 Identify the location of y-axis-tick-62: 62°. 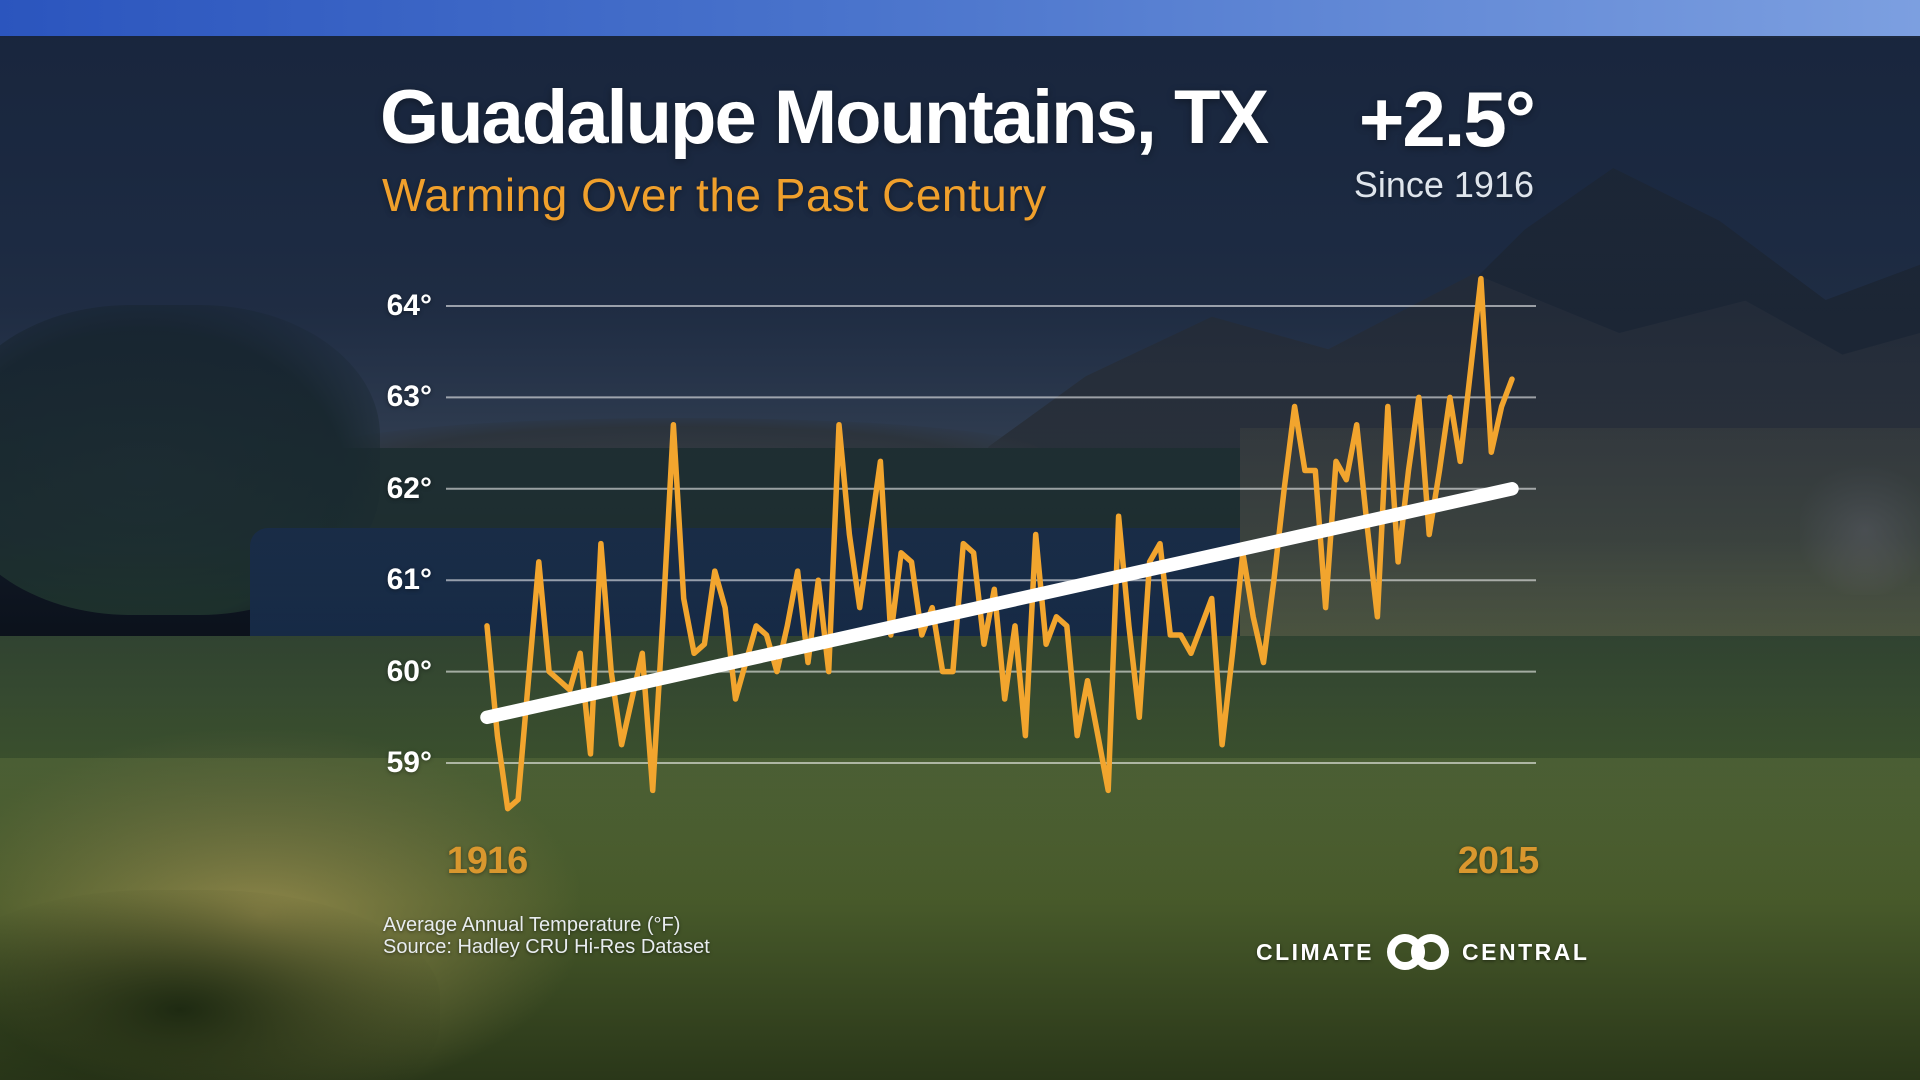
(409, 488).